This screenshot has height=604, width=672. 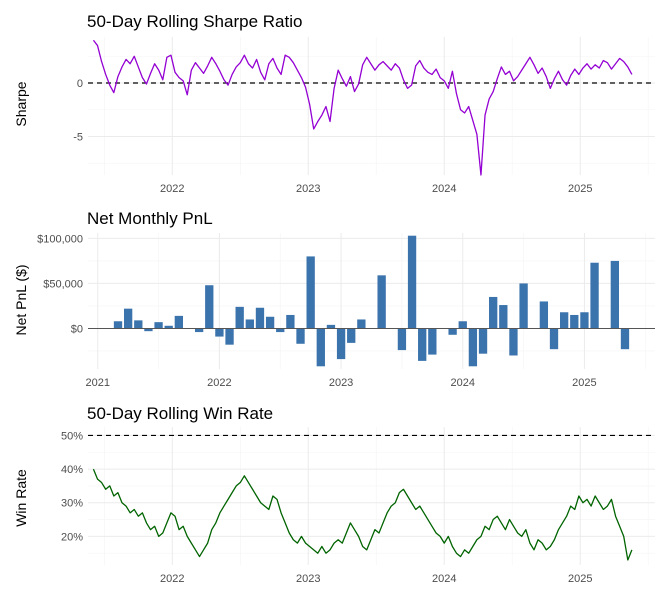 I want to click on sharpe-y-axis-label: Sharpe, so click(x=21, y=103).